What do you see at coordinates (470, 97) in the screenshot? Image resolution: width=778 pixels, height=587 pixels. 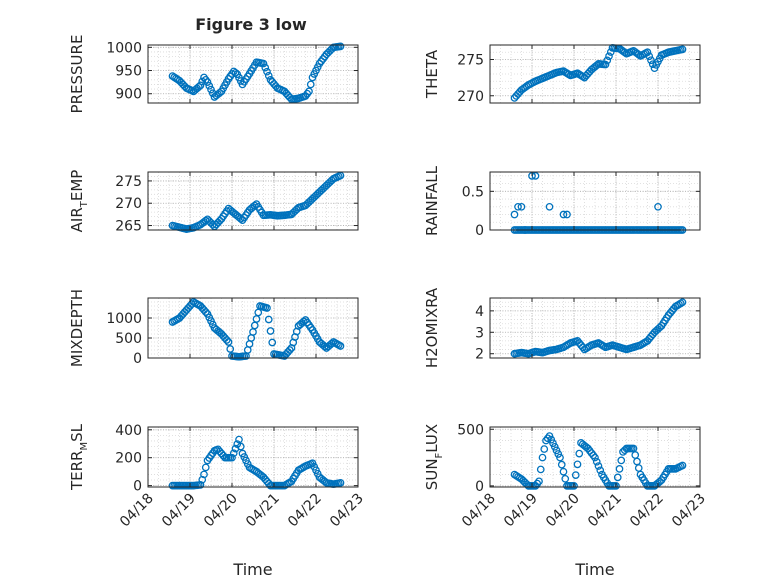 I see `y-tick-label: 270` at bounding box center [470, 97].